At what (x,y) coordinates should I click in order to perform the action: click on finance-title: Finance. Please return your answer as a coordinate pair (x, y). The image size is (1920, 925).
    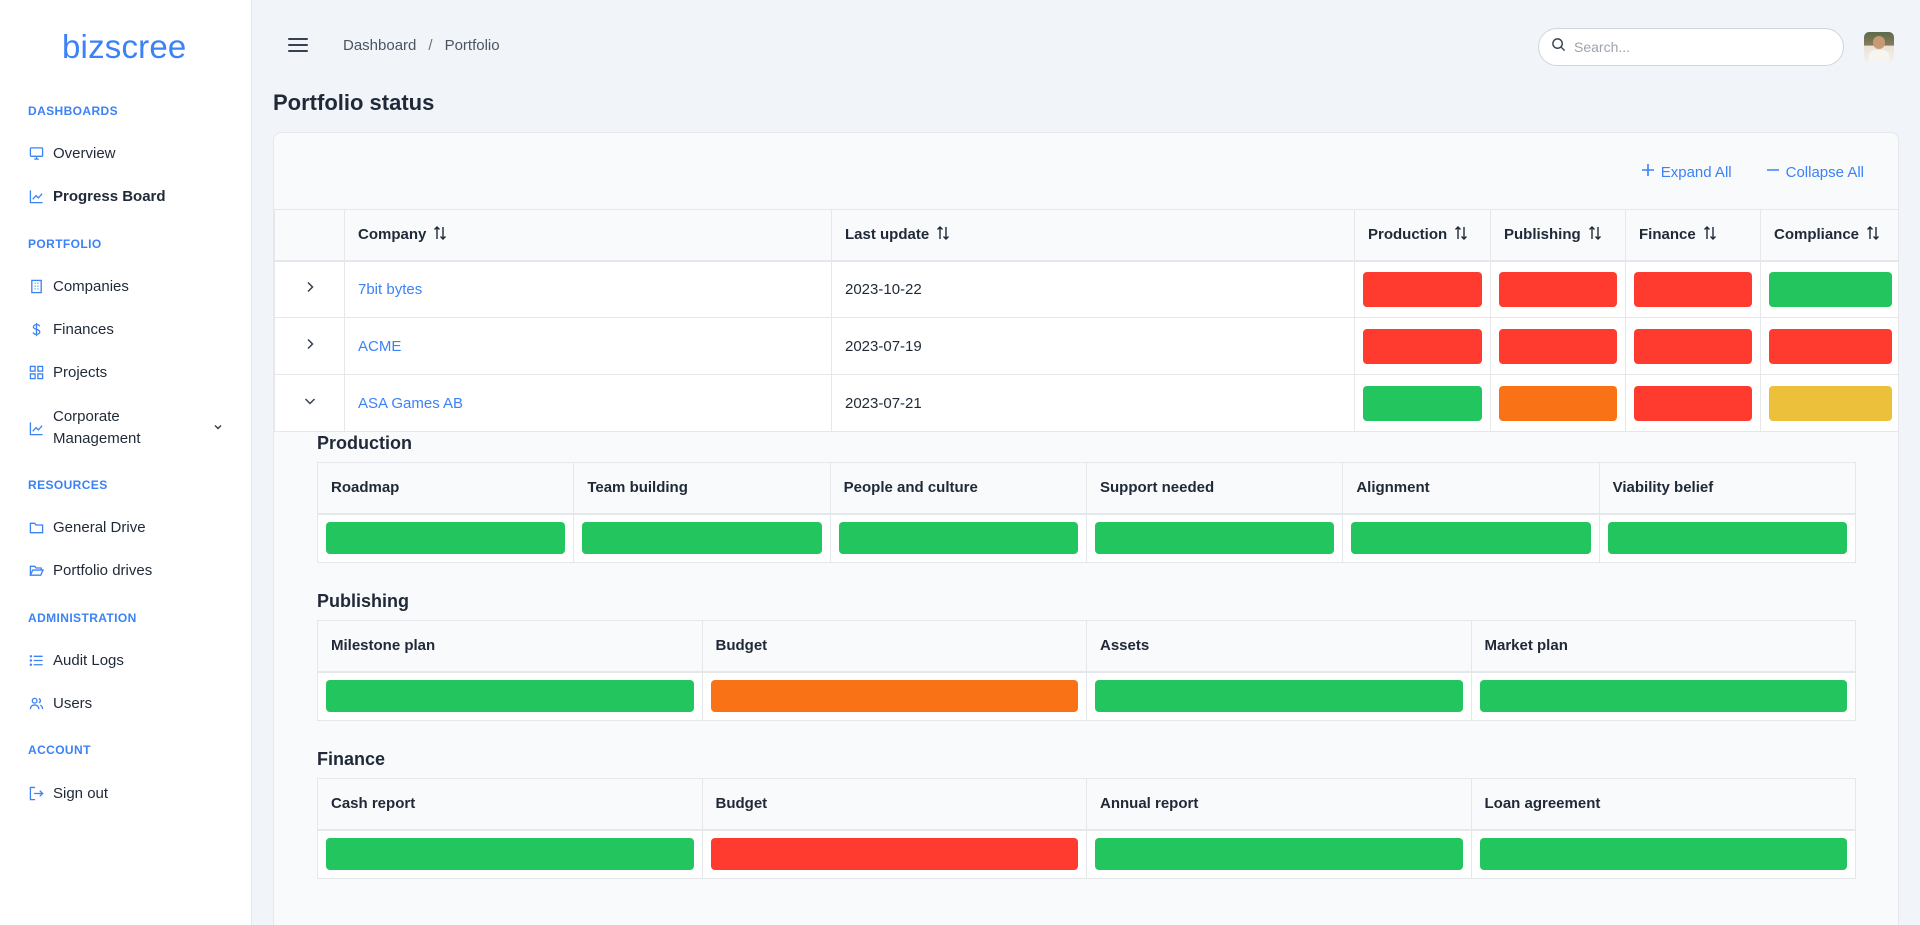
    Looking at the image, I should click on (351, 759).